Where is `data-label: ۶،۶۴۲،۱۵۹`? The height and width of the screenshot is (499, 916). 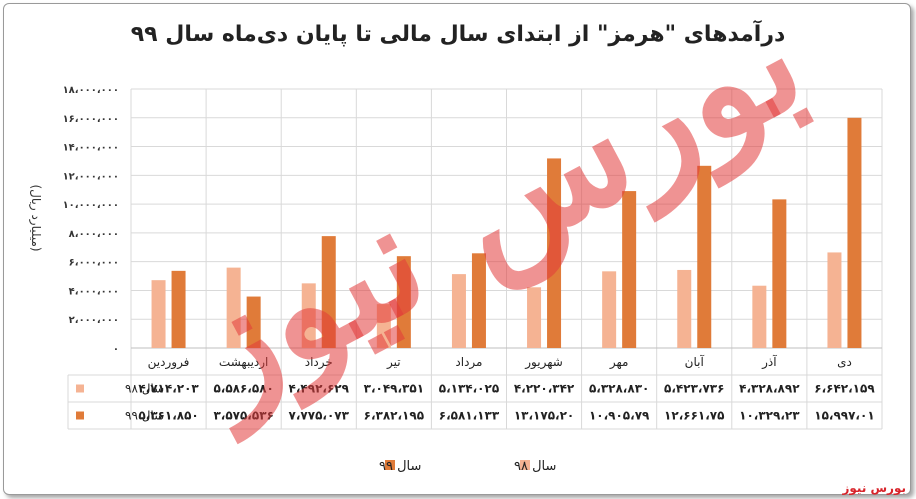 data-label: ۶،۶۴۲،۱۵۹ is located at coordinates (844, 389).